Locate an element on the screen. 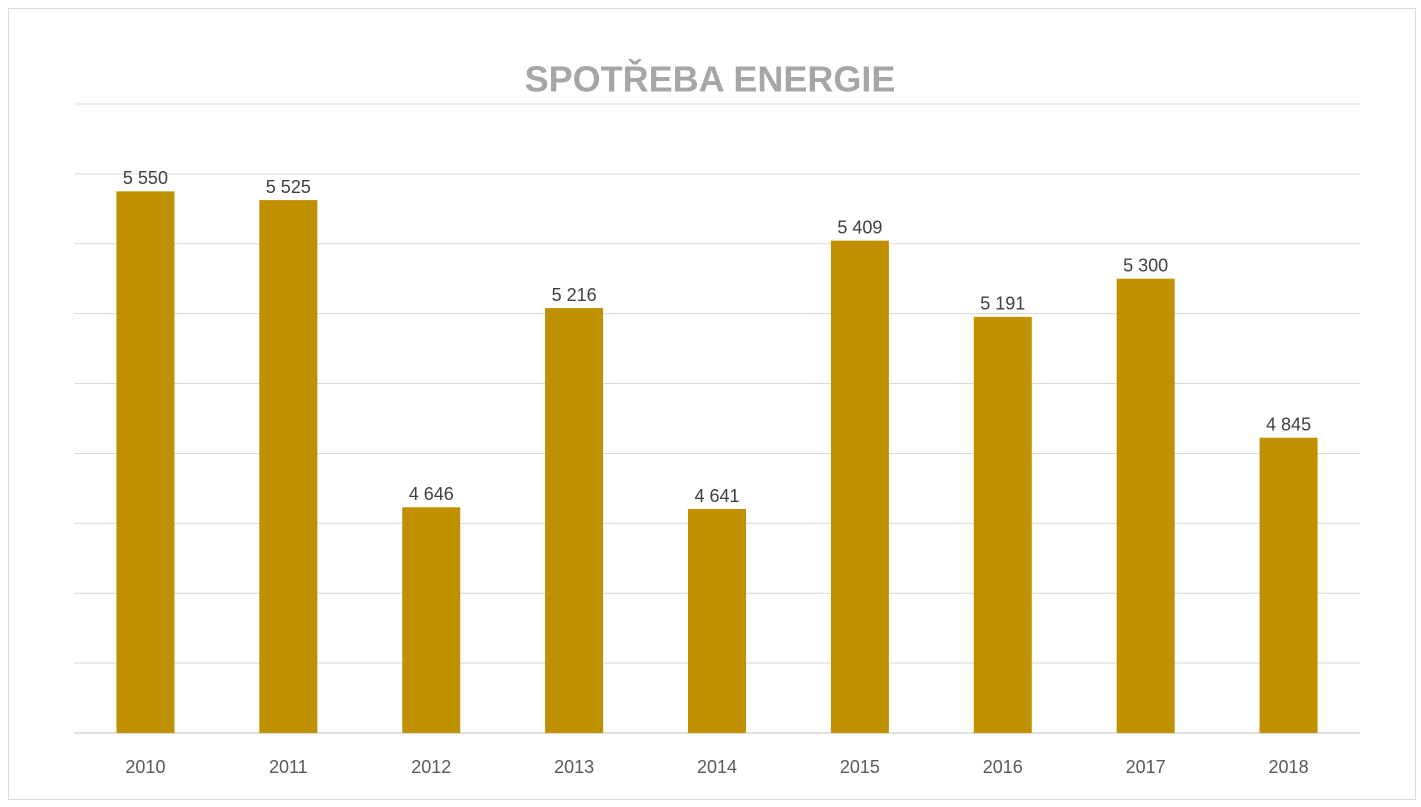  chart-title: SPOTŘEBA ENERGIE is located at coordinates (710, 79).